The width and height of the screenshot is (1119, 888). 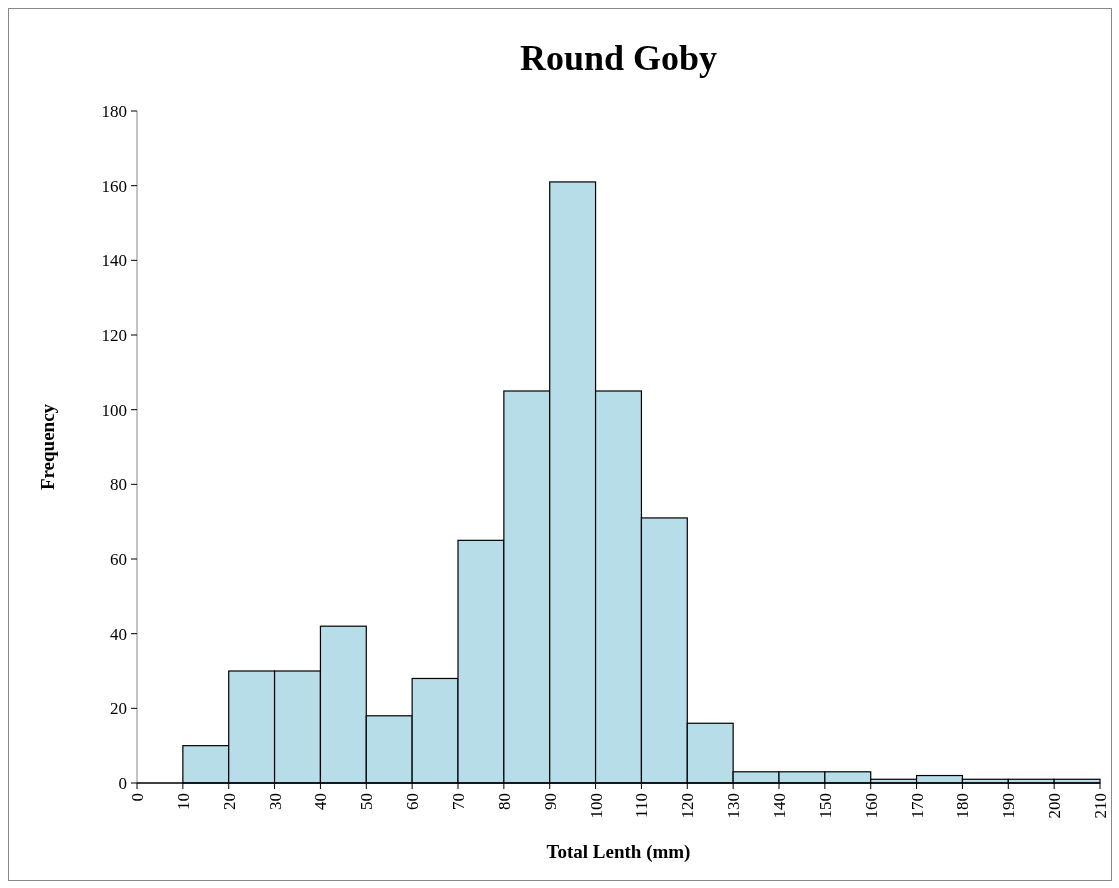 I want to click on y-tick-label: 120, so click(x=114, y=335).